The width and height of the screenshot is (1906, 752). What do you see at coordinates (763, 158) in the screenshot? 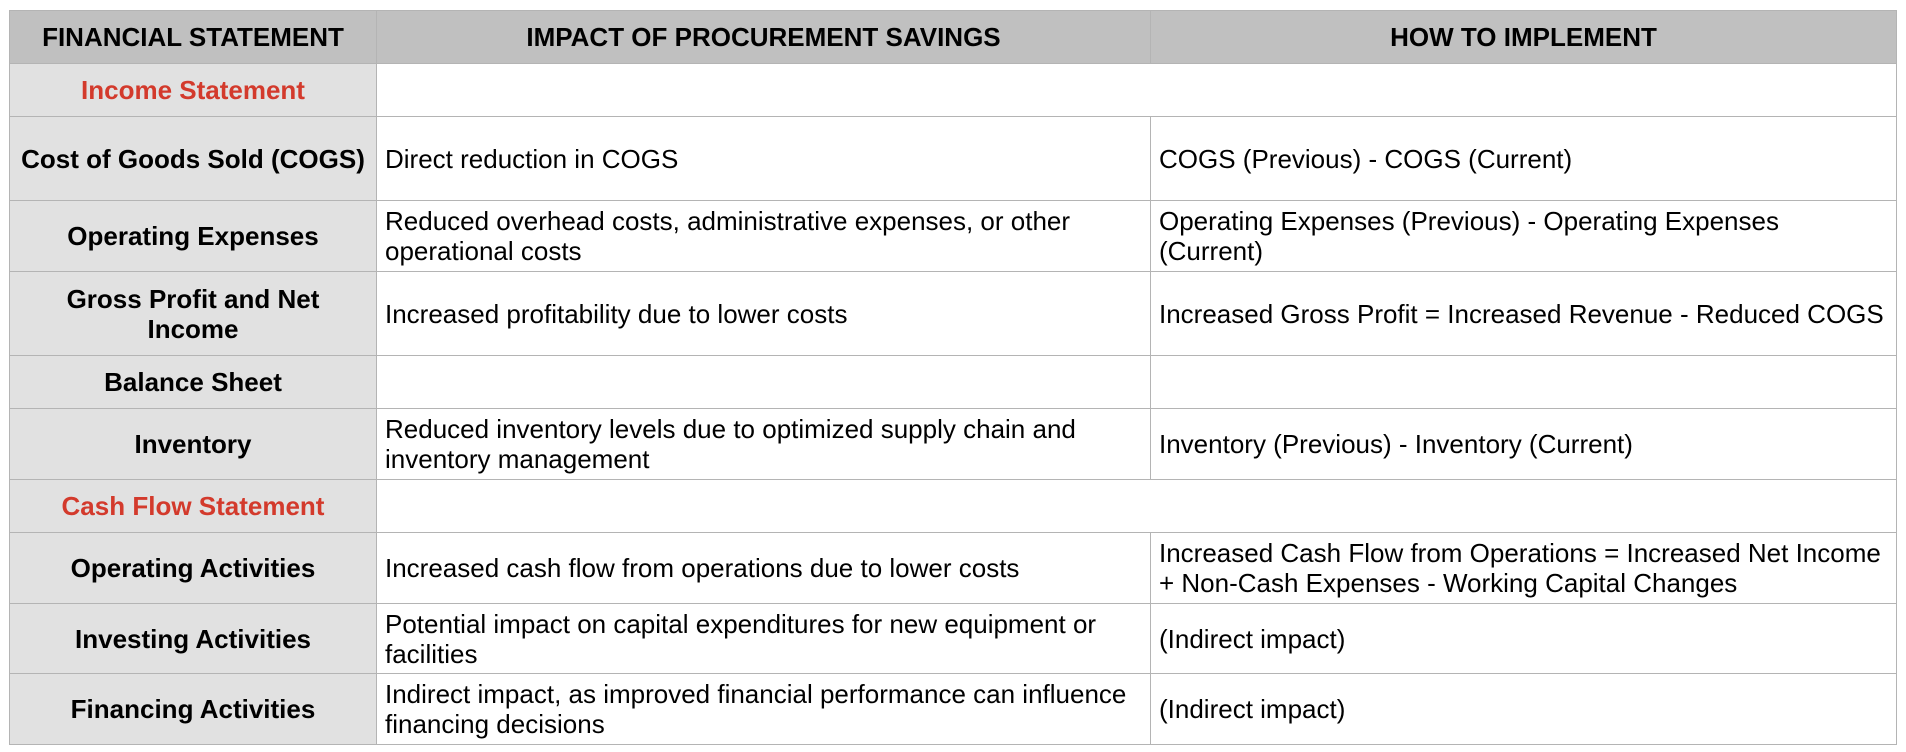
I see `impact-cell-cogs: Direct reduction in COGS` at bounding box center [763, 158].